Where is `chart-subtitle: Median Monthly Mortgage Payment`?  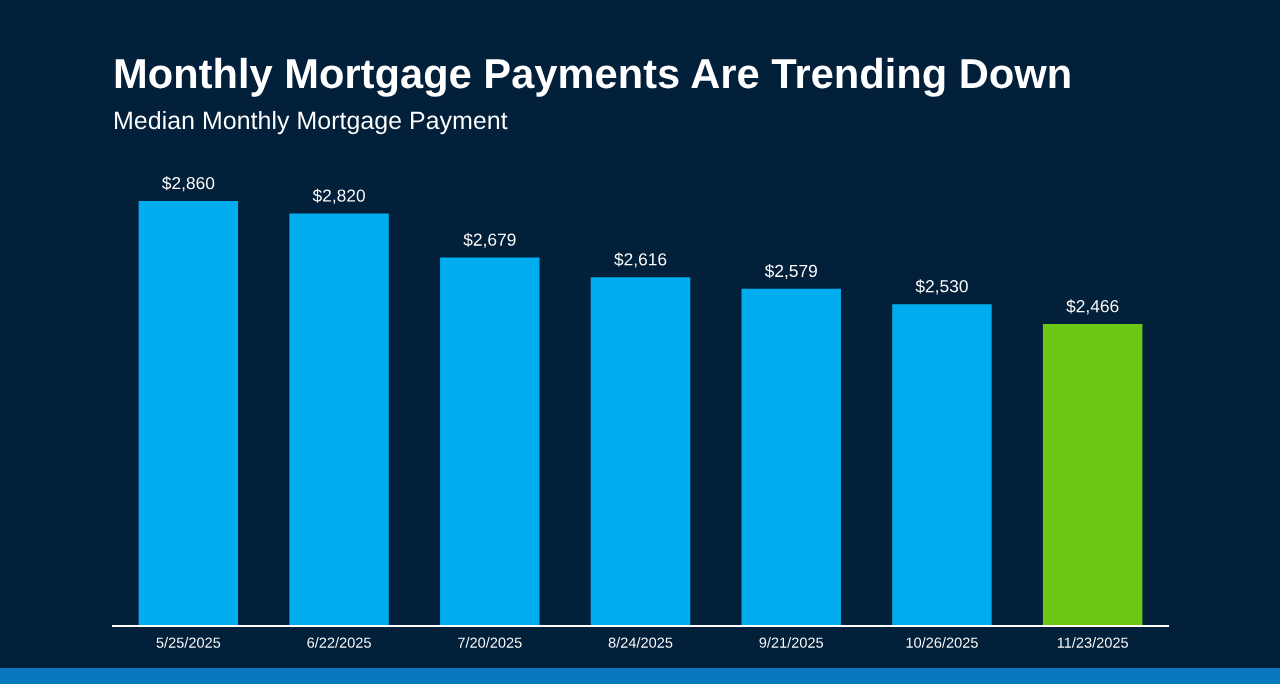 chart-subtitle: Median Monthly Mortgage Payment is located at coordinates (311, 122).